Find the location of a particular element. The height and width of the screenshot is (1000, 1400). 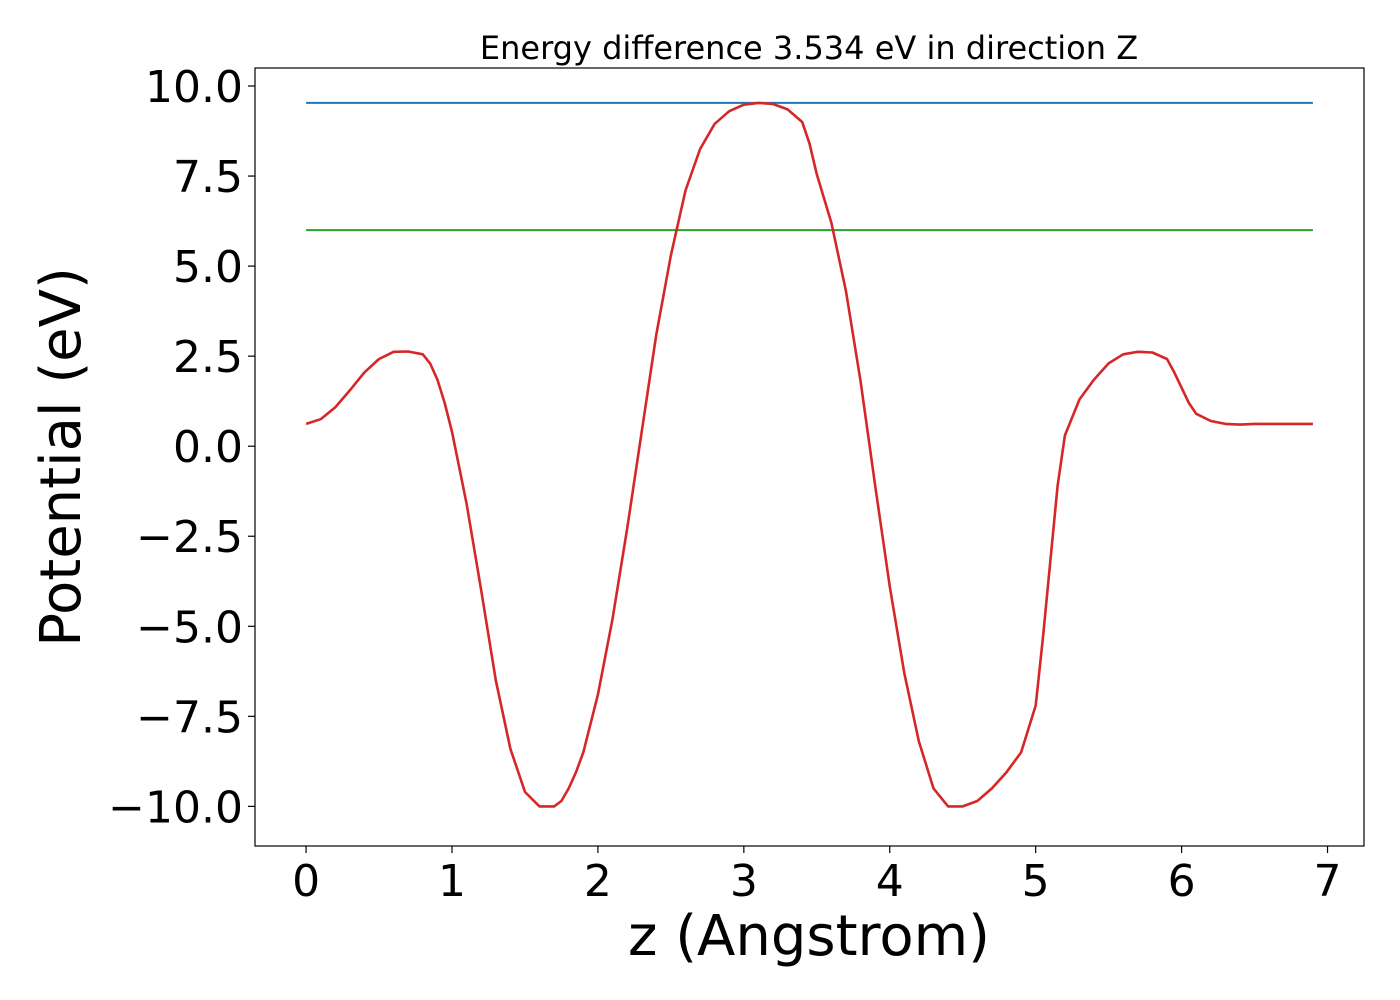

x-tick-label: 4 is located at coordinates (890, 881).